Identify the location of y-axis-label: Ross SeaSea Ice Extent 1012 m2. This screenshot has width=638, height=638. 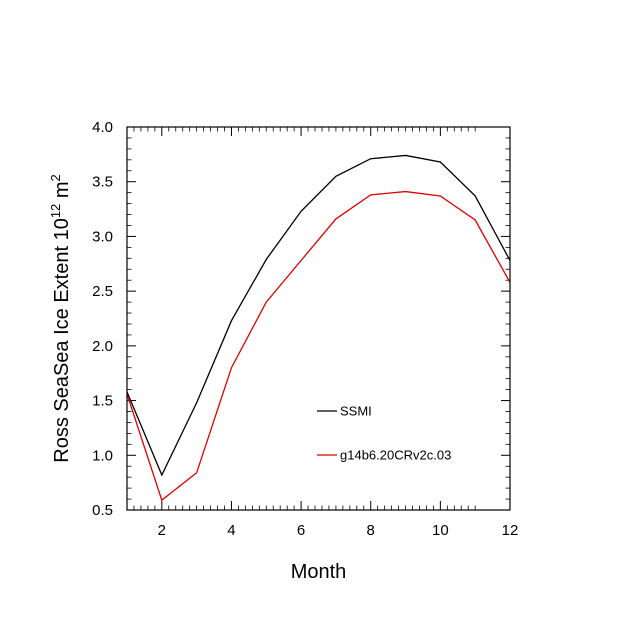
(60, 318).